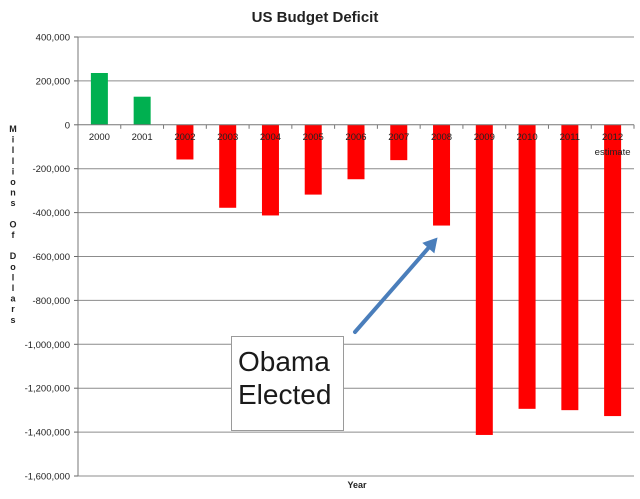 This screenshot has height=499, width=640. What do you see at coordinates (13, 309) in the screenshot?
I see `y-axis-label-char: r` at bounding box center [13, 309].